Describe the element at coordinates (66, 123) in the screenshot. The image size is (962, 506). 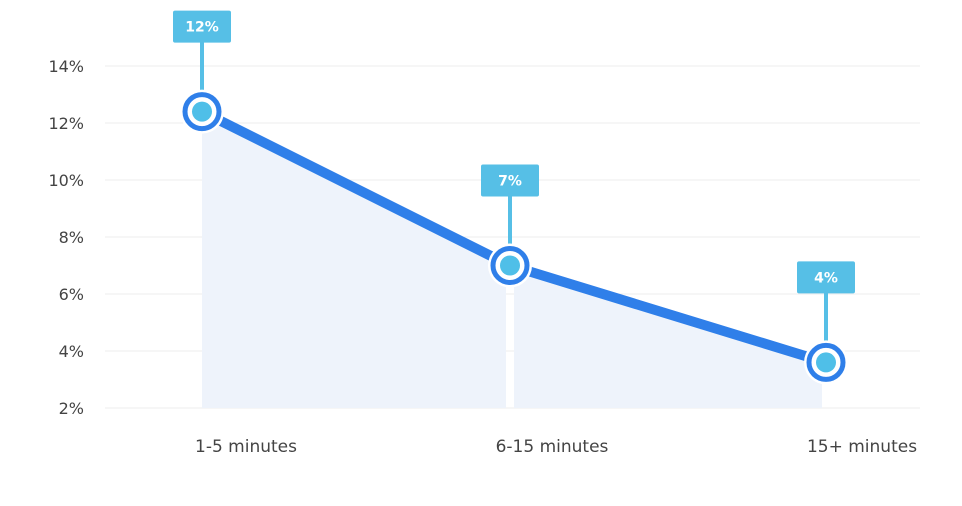
I see `y-tick-label: 12%` at that location.